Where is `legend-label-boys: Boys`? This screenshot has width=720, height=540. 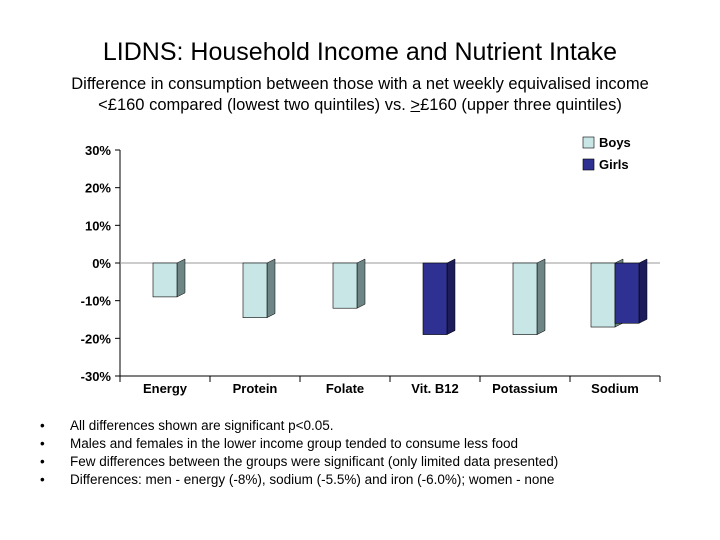 legend-label-boys: Boys is located at coordinates (615, 142).